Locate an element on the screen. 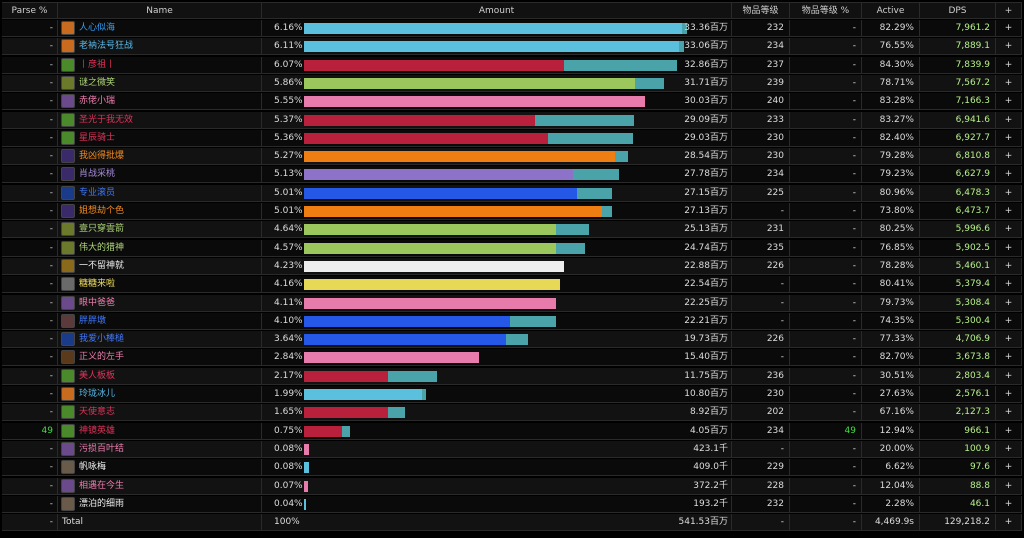 The image size is (1024, 538). name-cell: 正义的左手 is located at coordinates (160, 358).